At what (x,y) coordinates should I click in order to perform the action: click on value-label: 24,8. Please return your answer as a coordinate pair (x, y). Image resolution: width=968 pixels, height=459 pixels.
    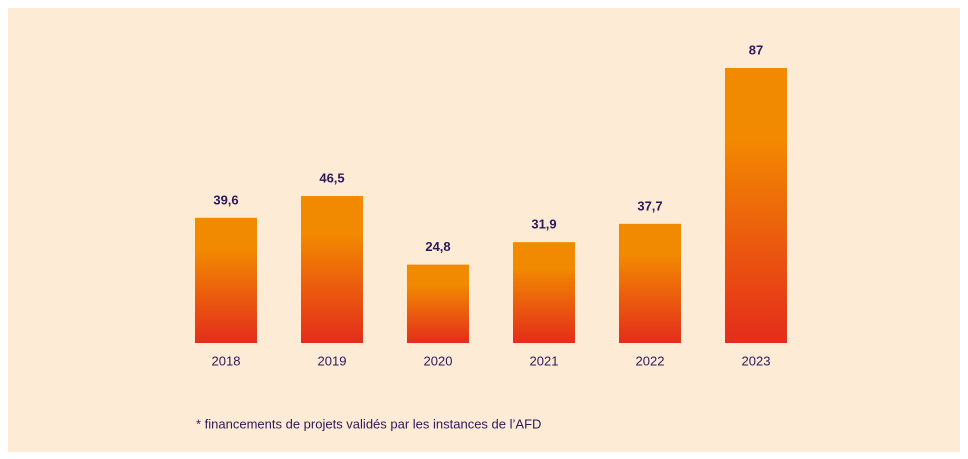
    Looking at the image, I should click on (437, 246).